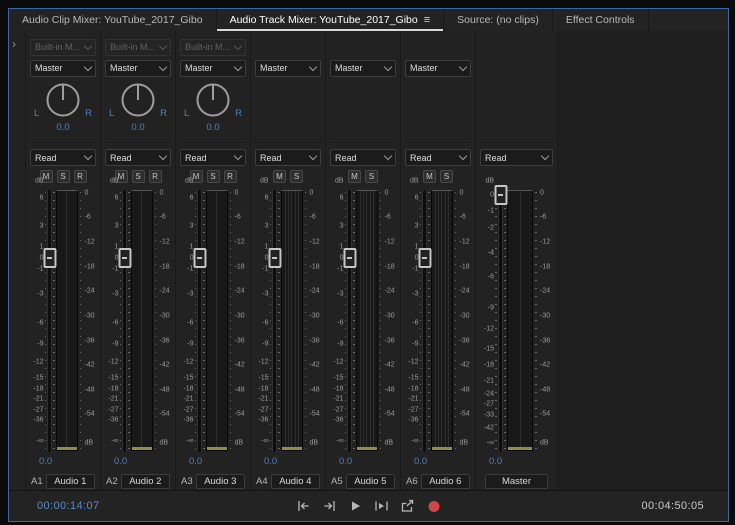 The height and width of the screenshot is (525, 735). What do you see at coordinates (414, 181) in the screenshot?
I see `fader-tick-label: dB` at bounding box center [414, 181].